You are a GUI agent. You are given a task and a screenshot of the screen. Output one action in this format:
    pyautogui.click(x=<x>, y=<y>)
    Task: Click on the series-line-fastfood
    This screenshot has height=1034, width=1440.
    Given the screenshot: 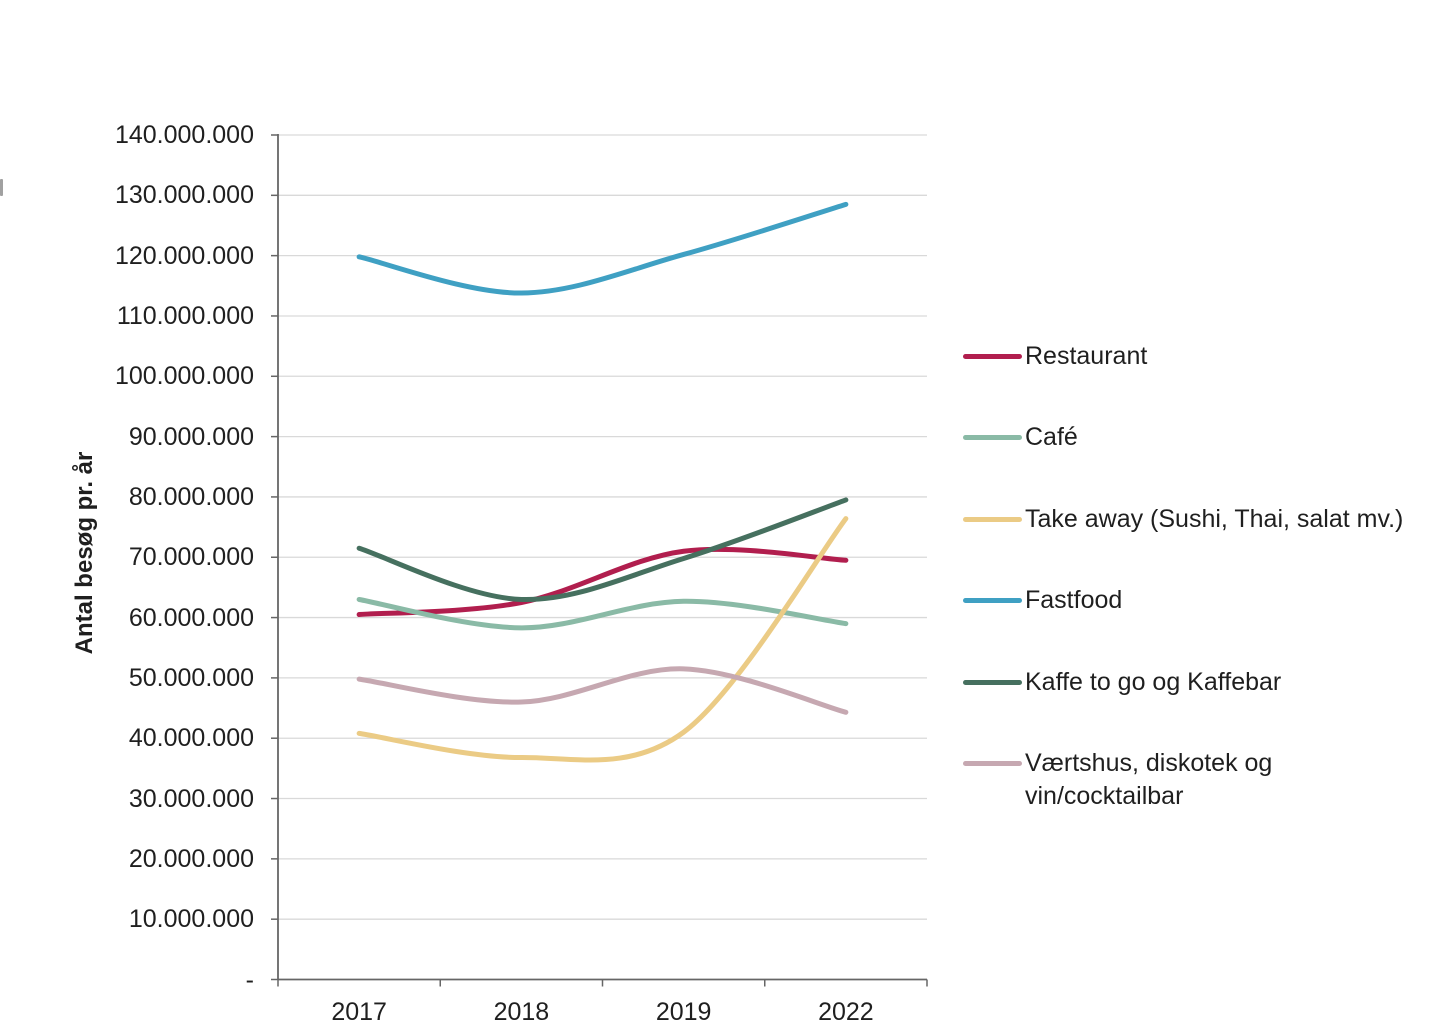 What is the action you would take?
    pyautogui.click(x=602, y=248)
    